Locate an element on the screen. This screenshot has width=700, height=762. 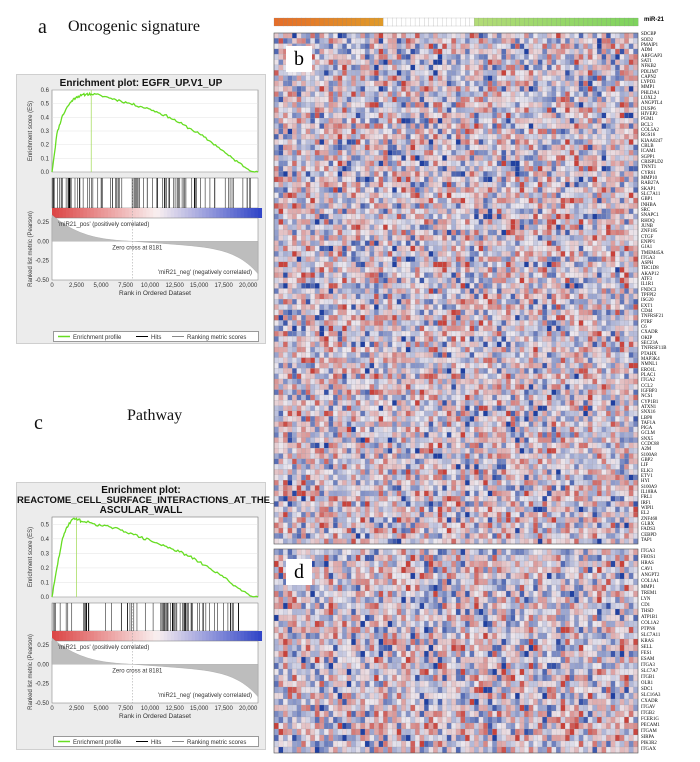
x-tick-label: 17,500 is located at coordinates (223, 709).